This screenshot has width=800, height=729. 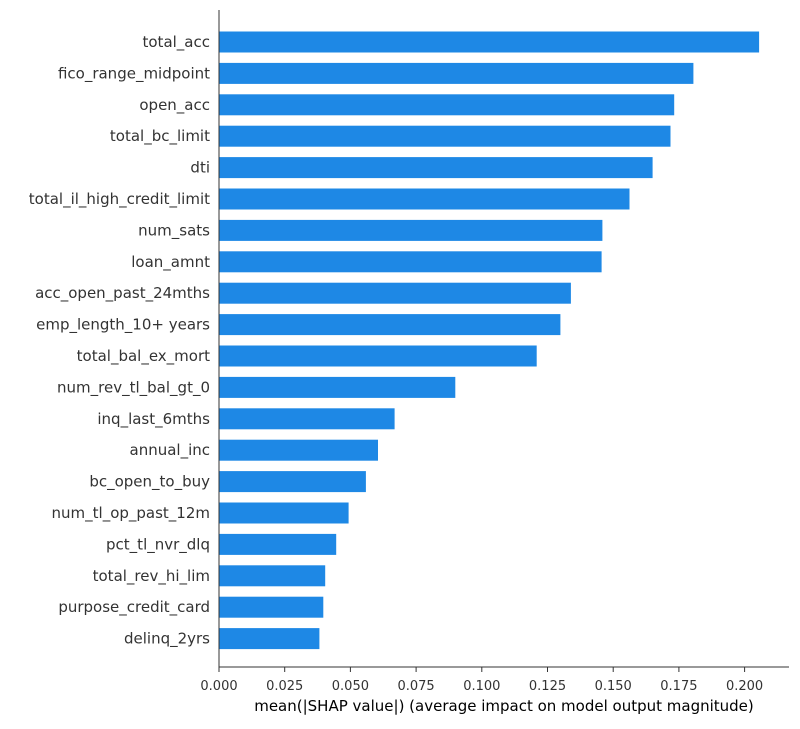 I want to click on x-tick-label: 0.050, so click(x=350, y=686).